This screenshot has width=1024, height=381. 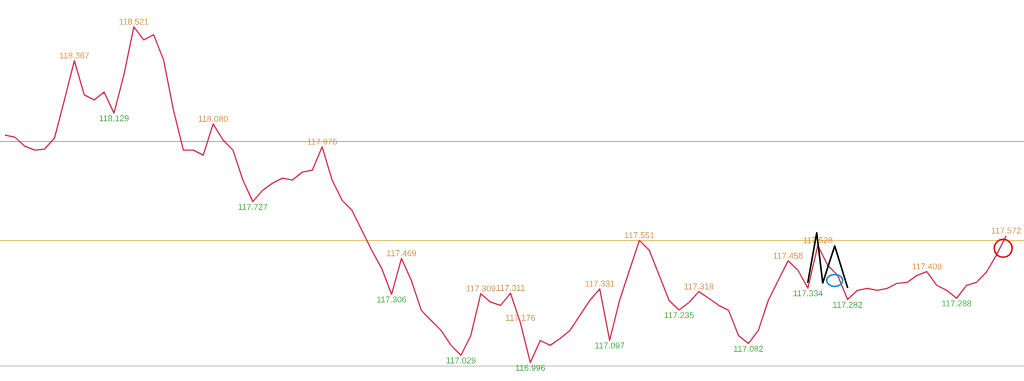 What do you see at coordinates (927, 266) in the screenshot?
I see `data-label: 117.409` at bounding box center [927, 266].